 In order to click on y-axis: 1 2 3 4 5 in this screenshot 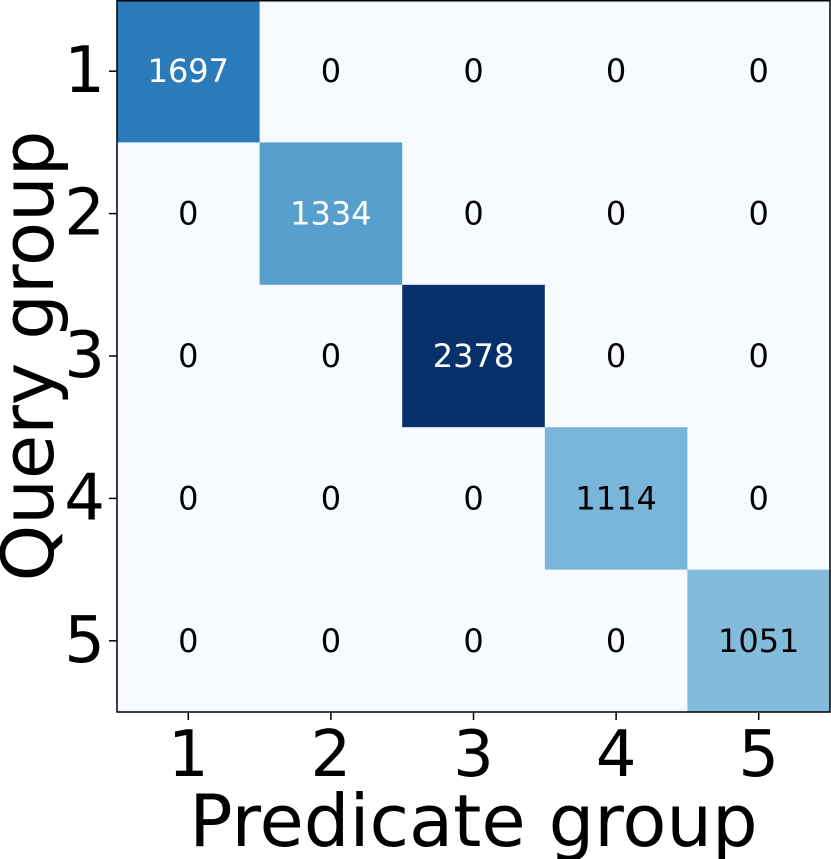, I will do `click(90, 356)`.